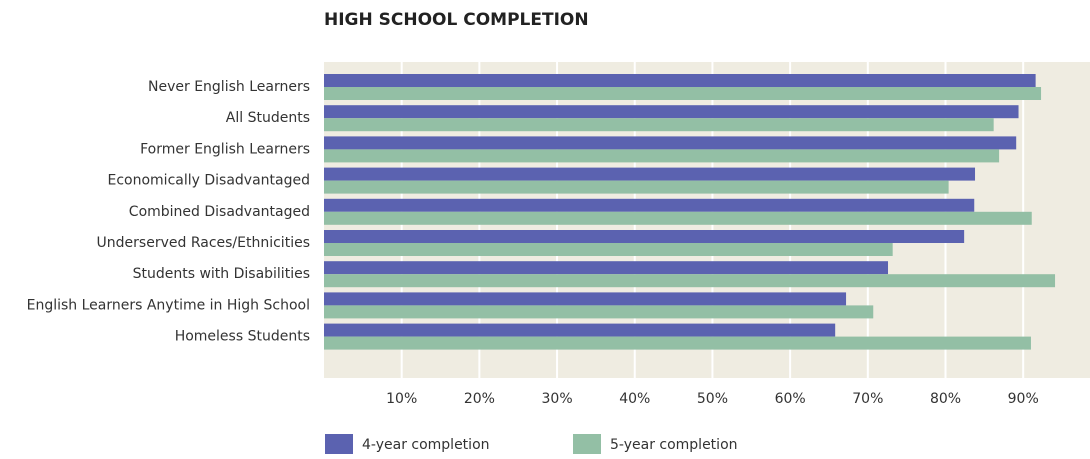 The width and height of the screenshot is (1090, 459). Describe the element at coordinates (203, 243) in the screenshot. I see `y-tick-label: Underserved Races/Ethnicities` at that location.